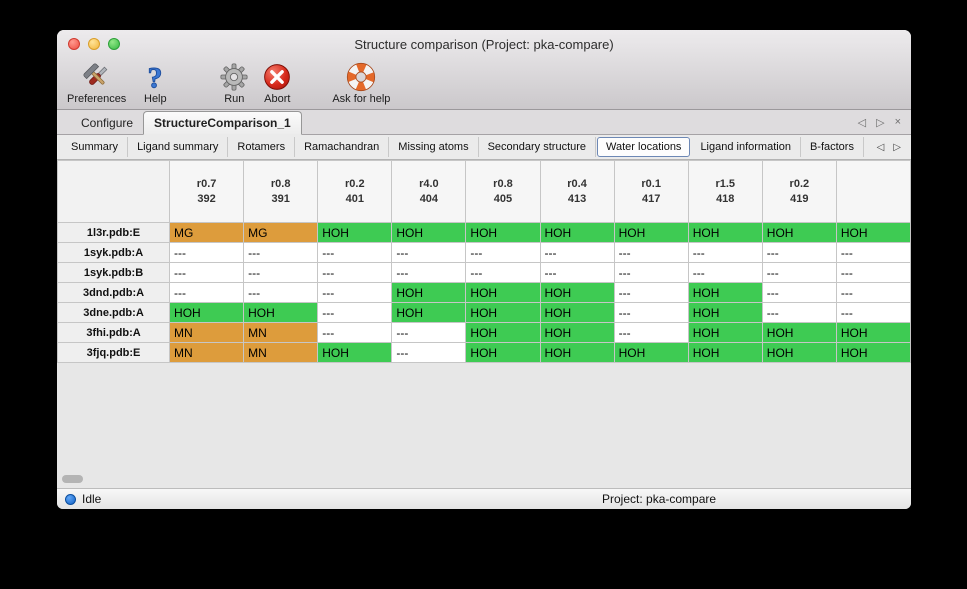  I want to click on tab-ramachandran: Ramachandran, so click(342, 147).